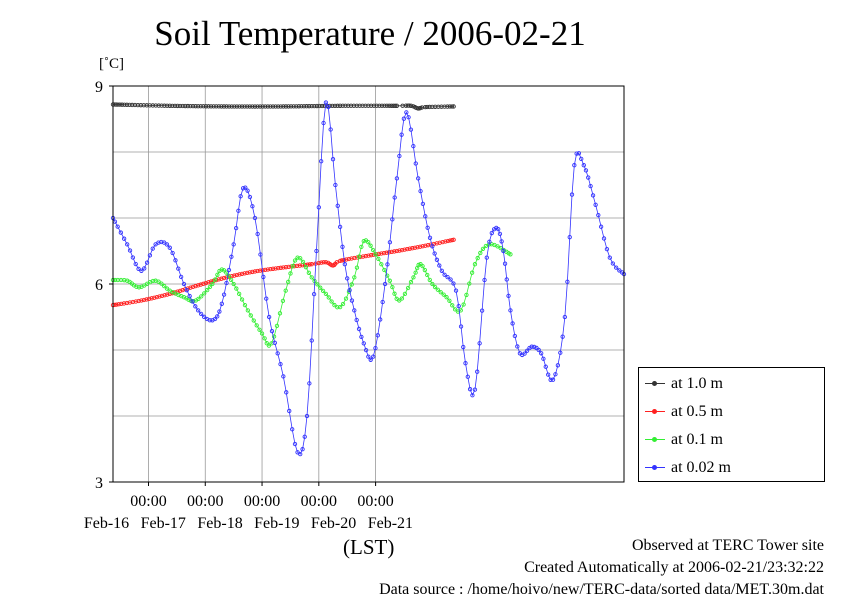 Image resolution: width=842 pixels, height=599 pixels. Describe the element at coordinates (106, 523) in the screenshot. I see `x-date-label: Feb-16` at that location.